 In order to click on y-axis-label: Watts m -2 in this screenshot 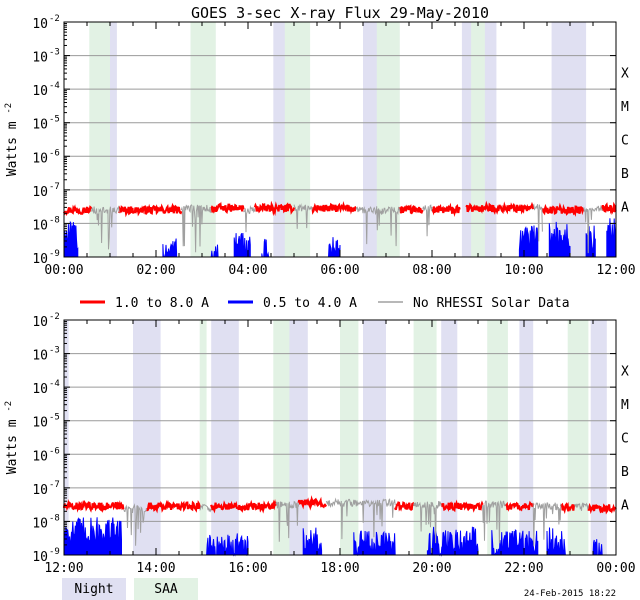, I will do `click(12, 139)`.